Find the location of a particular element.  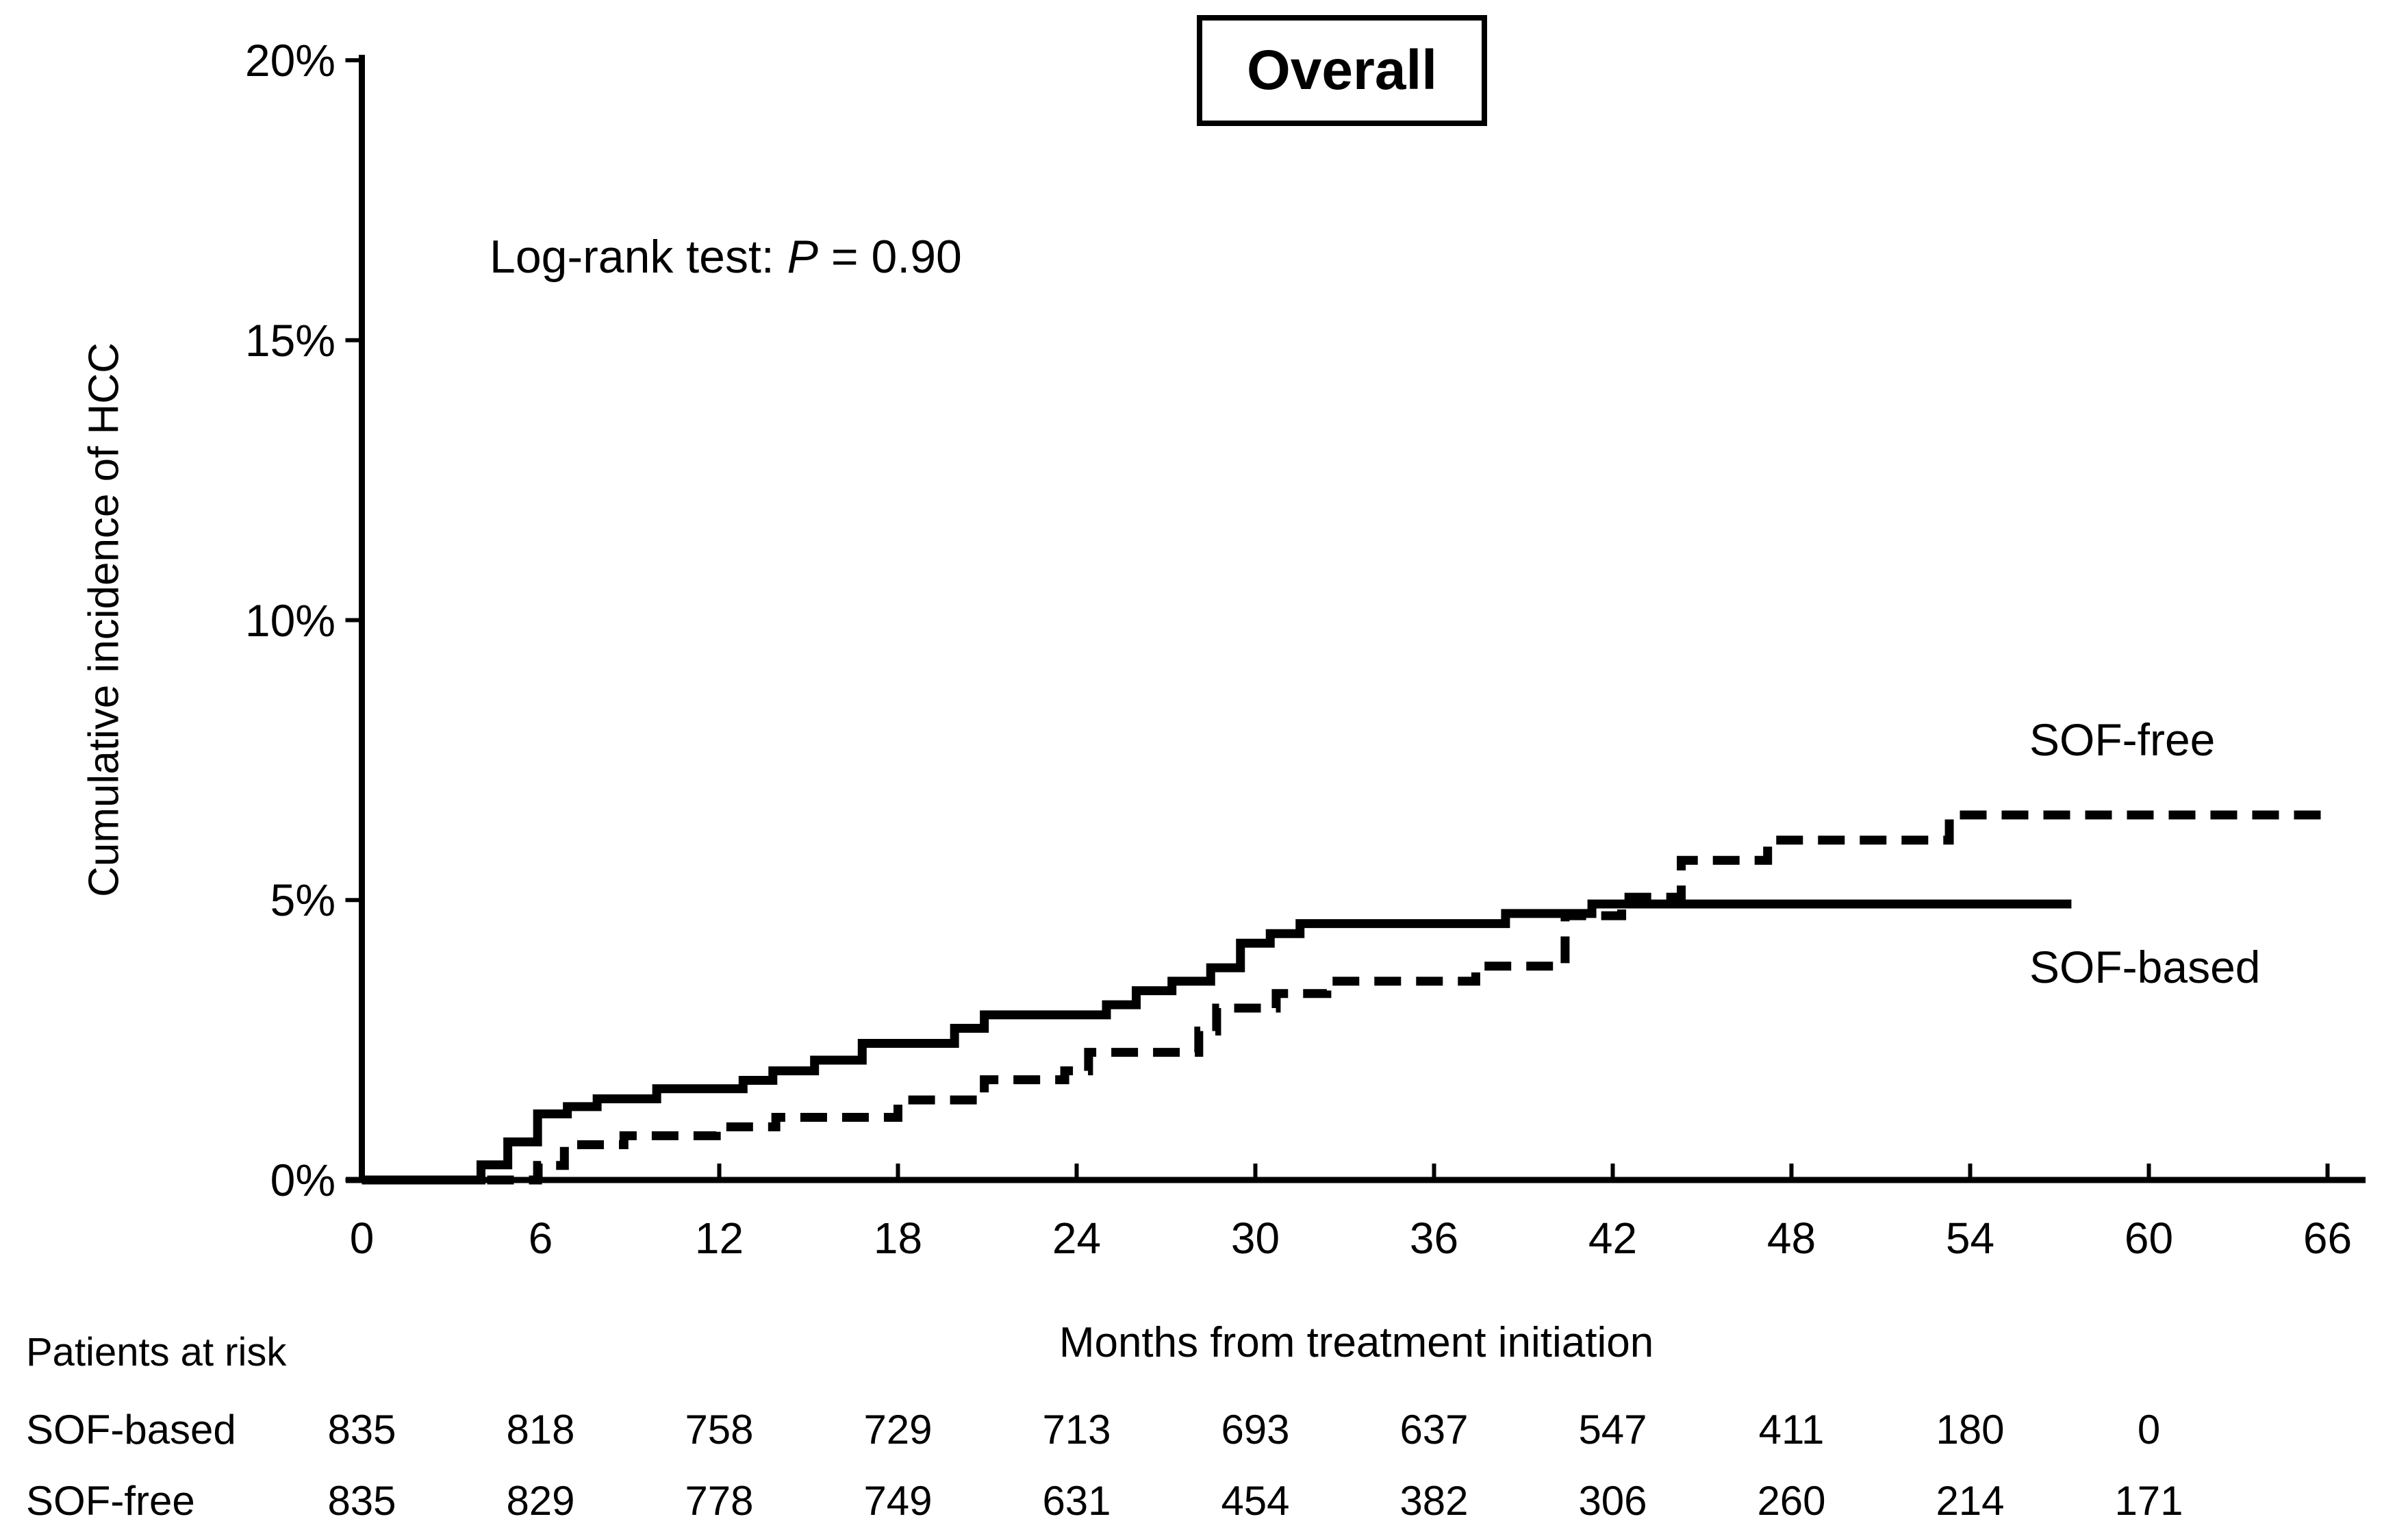

y-tick-label: 10% is located at coordinates (289, 620).